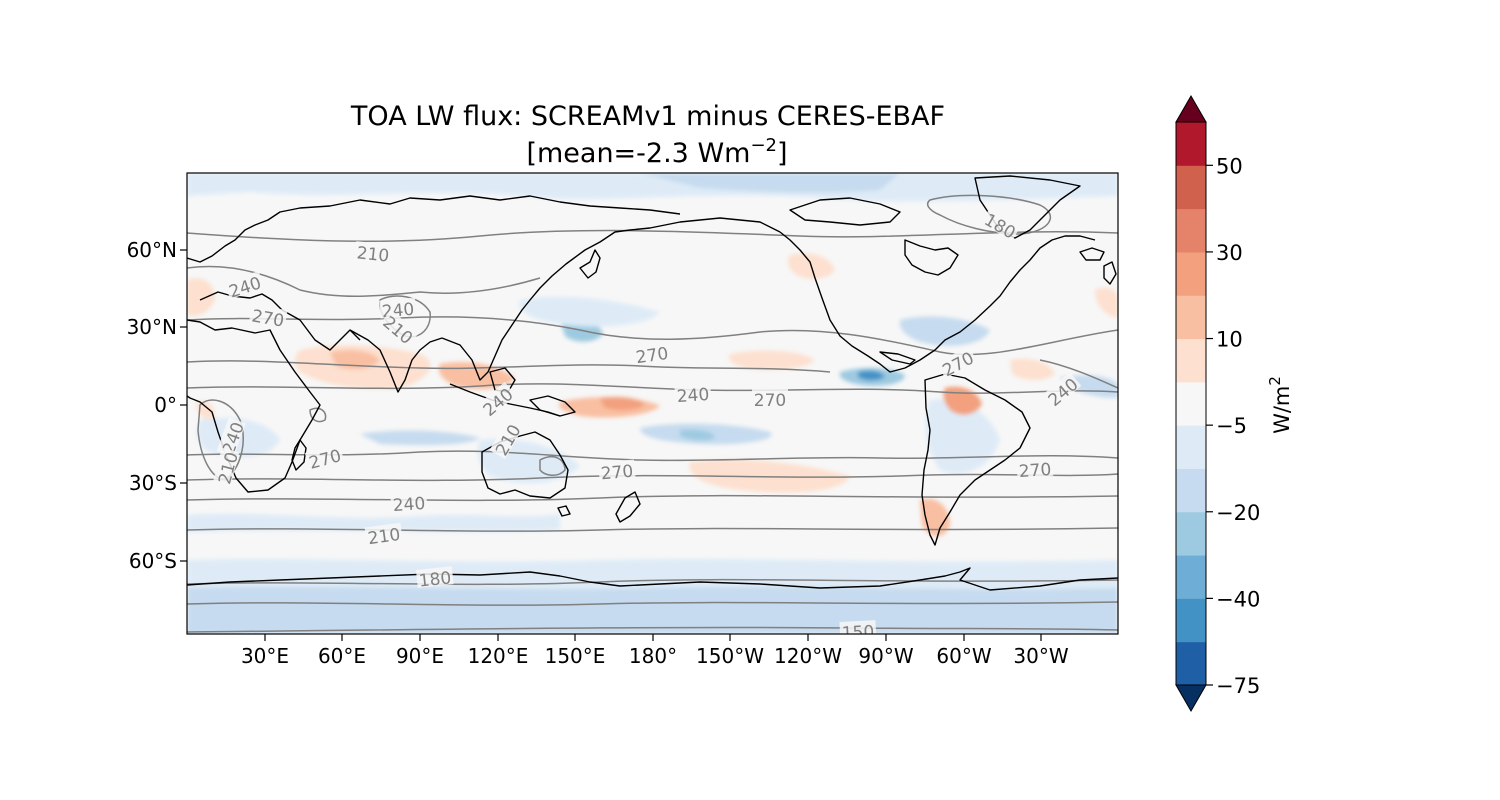 Image resolution: width=1500 pixels, height=800 pixels. What do you see at coordinates (1238, 599) in the screenshot?
I see `colorbar-tick-label: −40` at bounding box center [1238, 599].